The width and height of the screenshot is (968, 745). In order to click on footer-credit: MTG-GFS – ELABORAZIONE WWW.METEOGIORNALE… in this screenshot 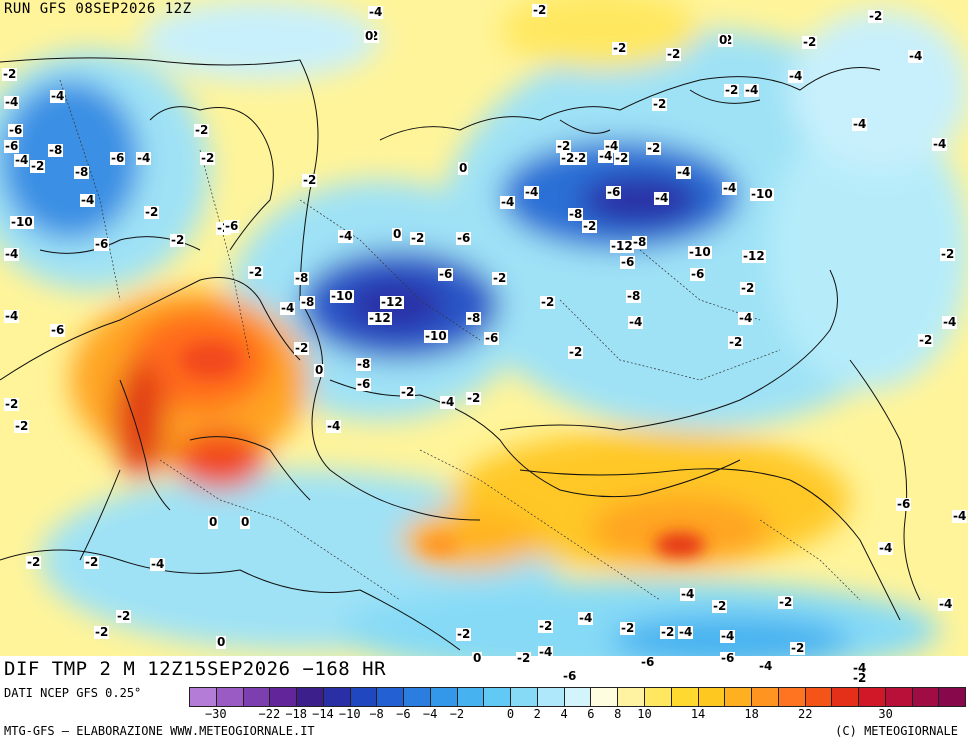, I will do `click(159, 731)`.